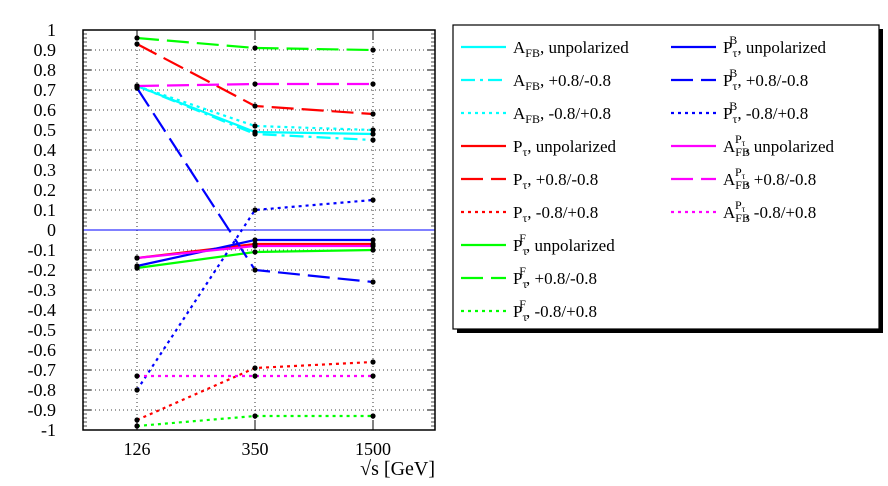 Image resolution: width=888 pixels, height=486 pixels. What do you see at coordinates (775, 46) in the screenshot?
I see `legend-label: PτB, unpolarized` at bounding box center [775, 46].